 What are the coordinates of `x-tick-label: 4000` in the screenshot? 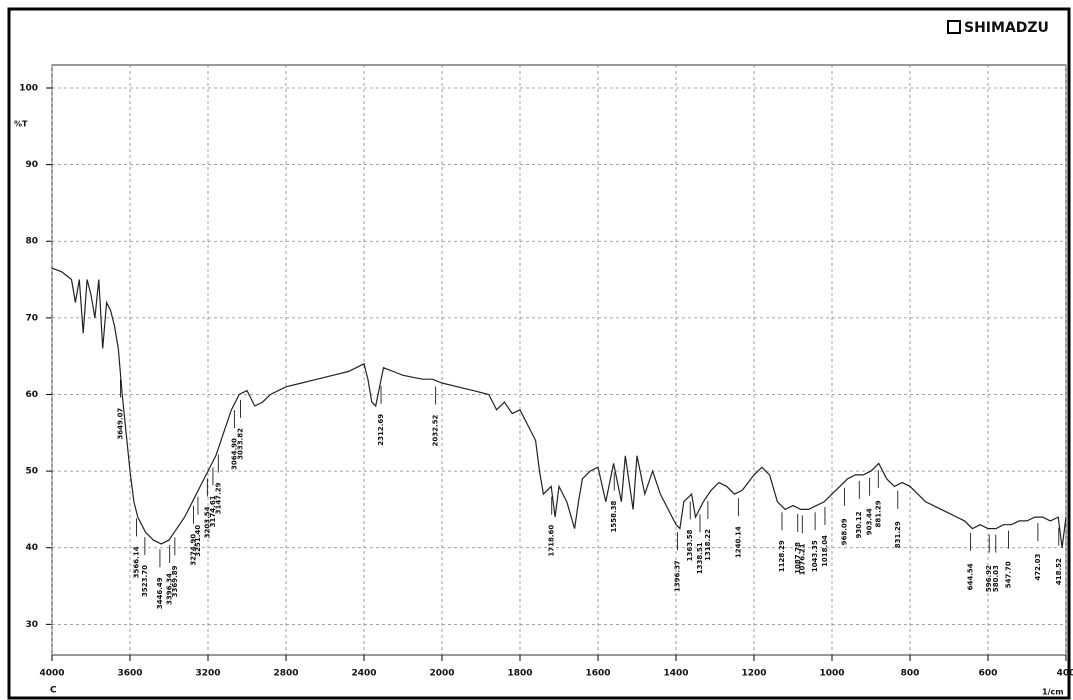 It's located at (51, 674).